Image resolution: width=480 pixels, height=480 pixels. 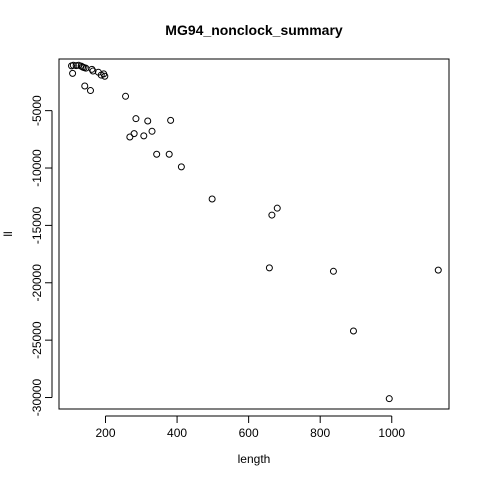 What do you see at coordinates (37, 398) in the screenshot?
I see `y-tick-label: -30000` at bounding box center [37, 398].